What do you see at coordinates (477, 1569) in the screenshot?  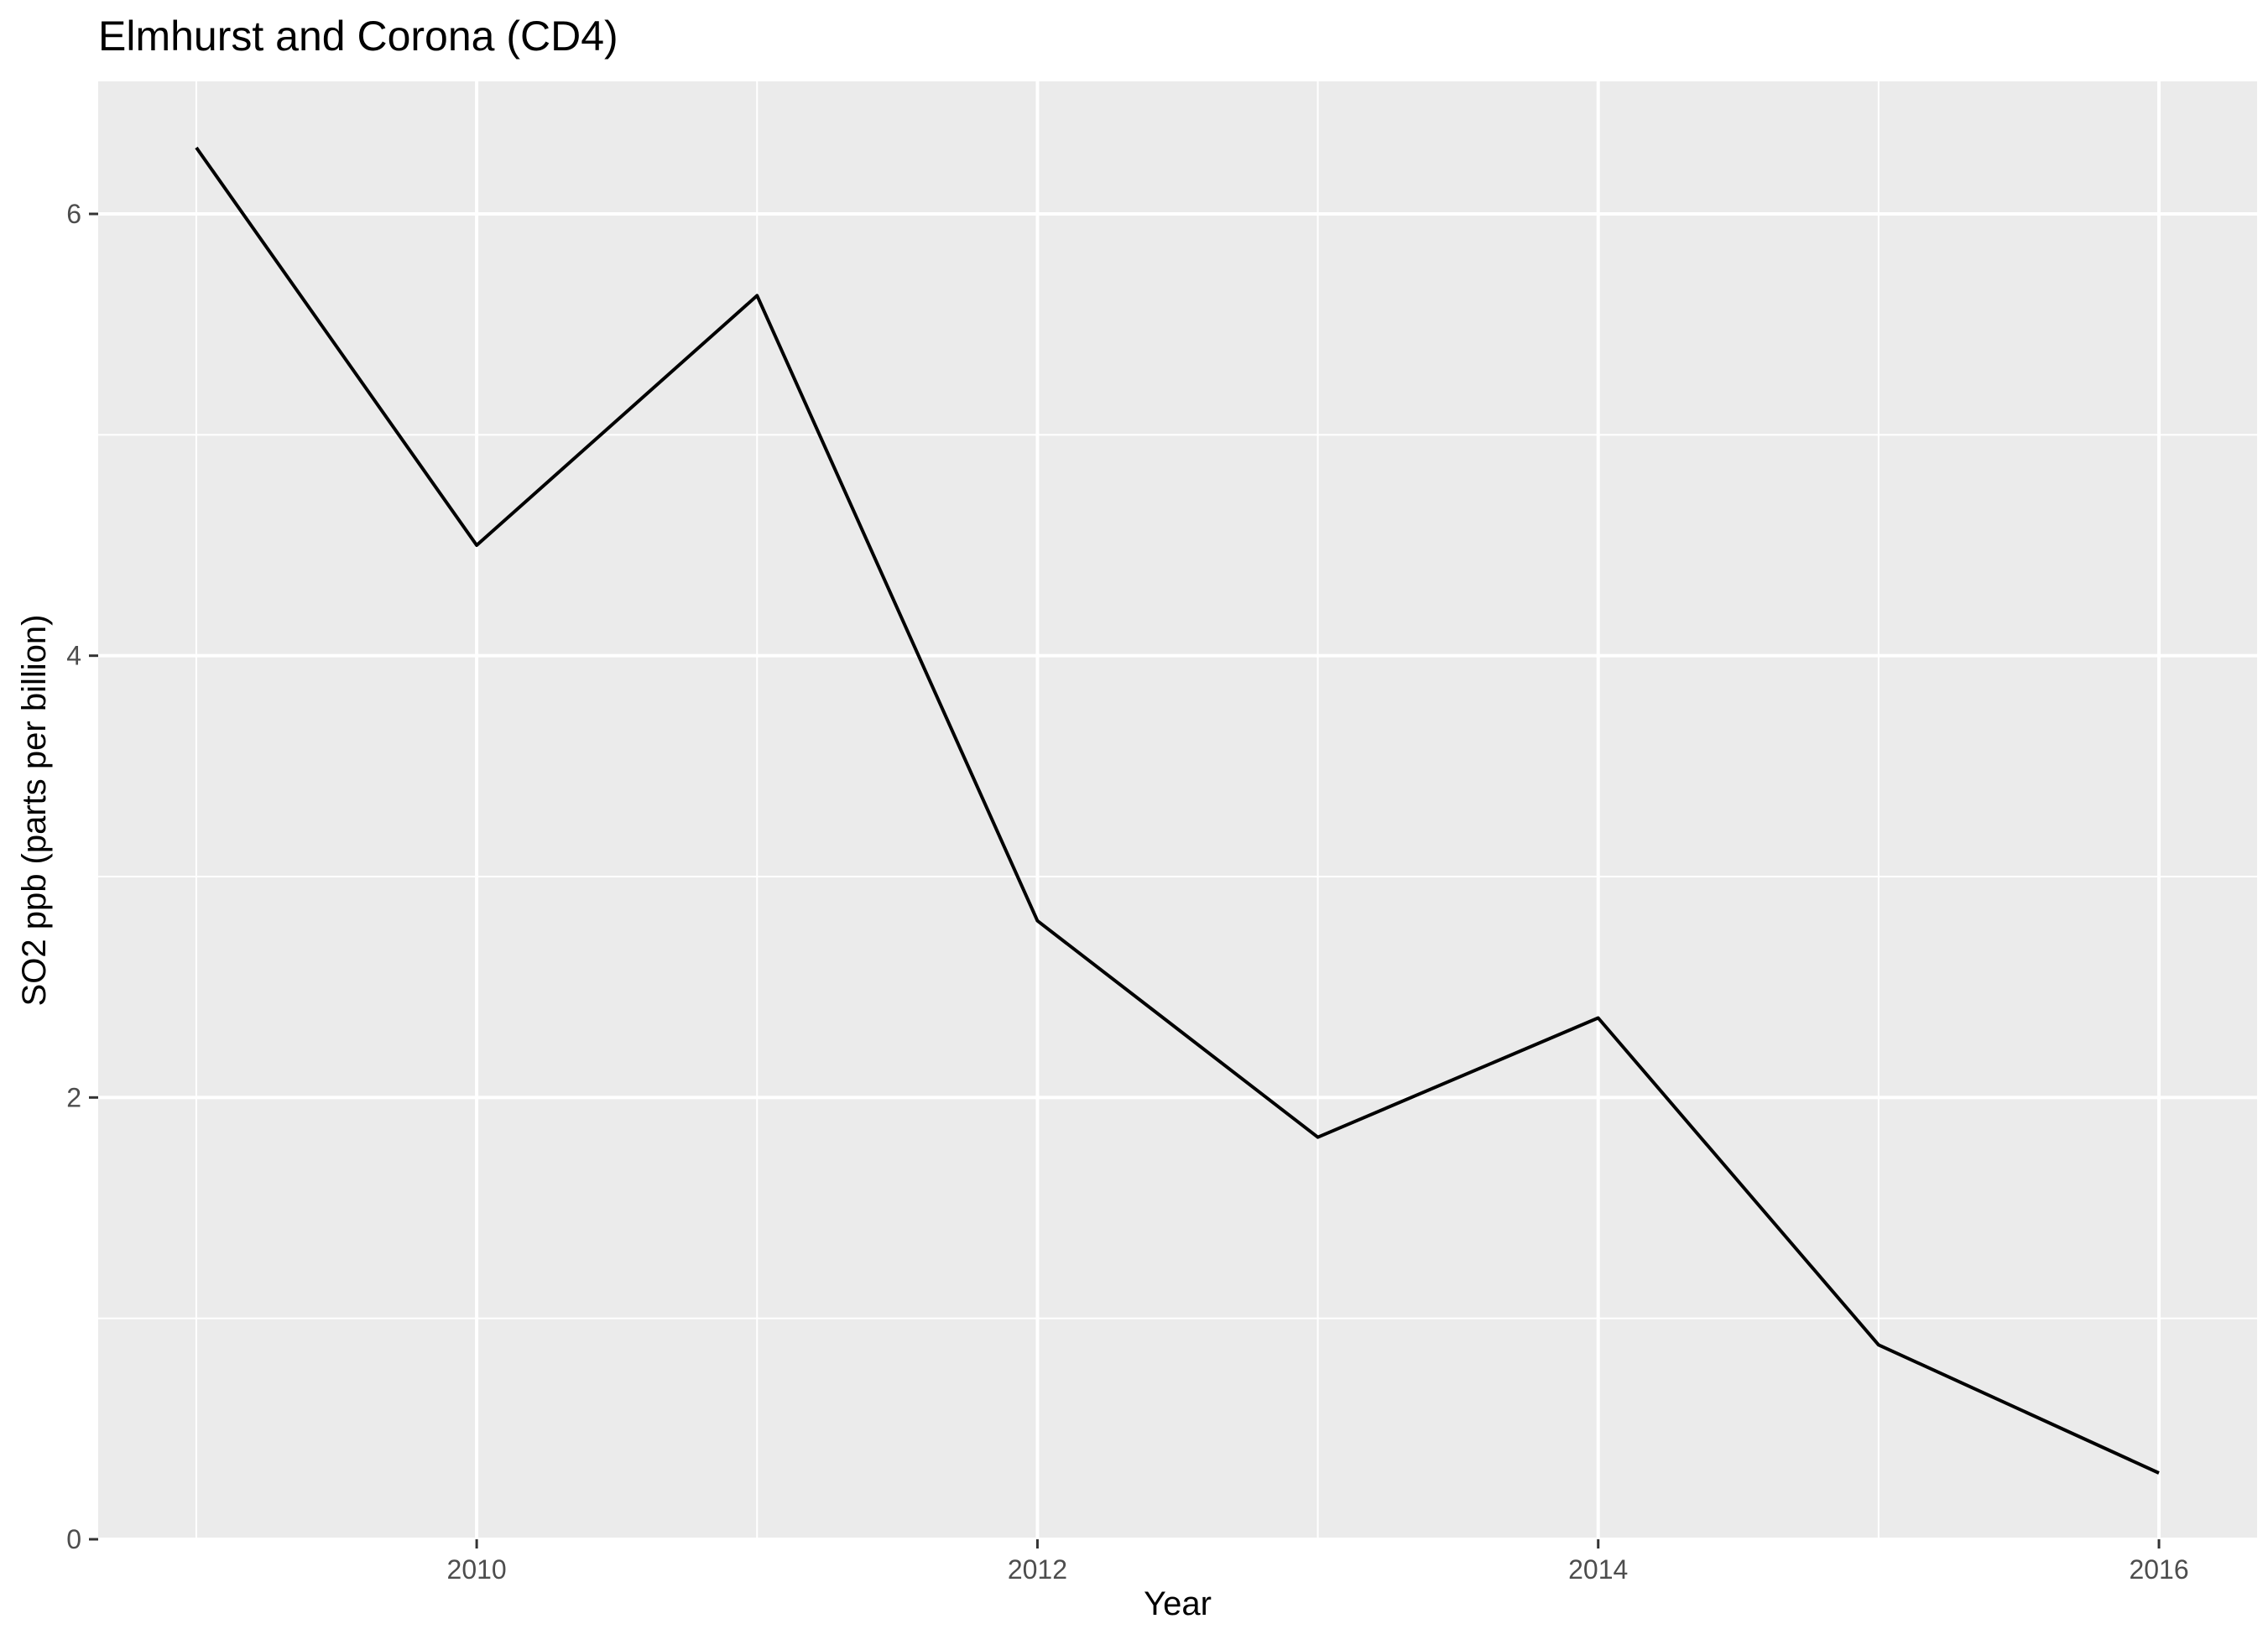 I see `x-tick-label: 2010` at bounding box center [477, 1569].